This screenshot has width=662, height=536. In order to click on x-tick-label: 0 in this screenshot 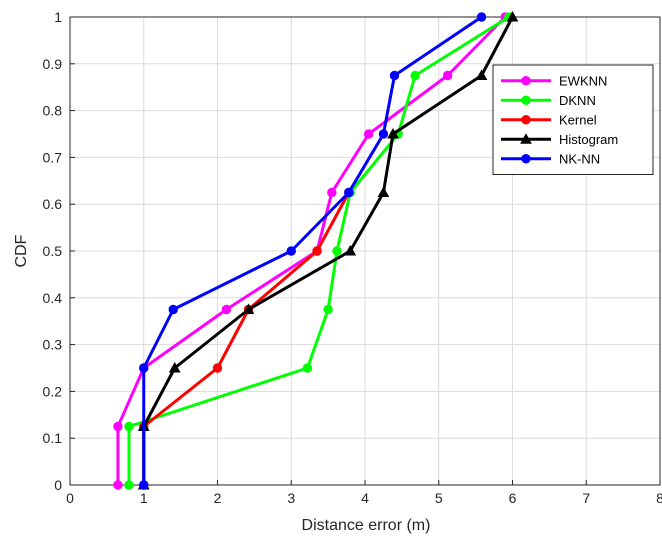, I will do `click(70, 498)`.